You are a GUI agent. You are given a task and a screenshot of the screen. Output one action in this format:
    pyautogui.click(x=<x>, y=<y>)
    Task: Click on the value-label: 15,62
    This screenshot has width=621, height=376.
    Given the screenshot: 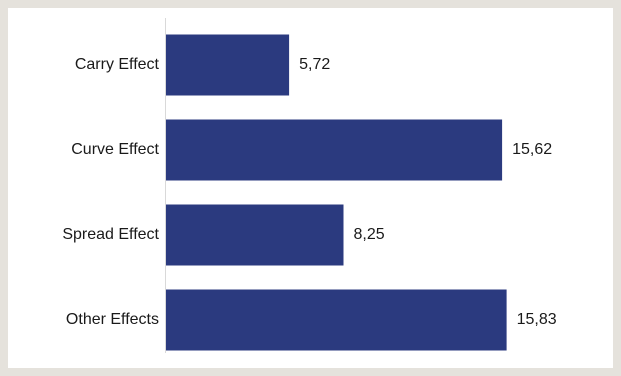 What is the action you would take?
    pyautogui.click(x=532, y=149)
    